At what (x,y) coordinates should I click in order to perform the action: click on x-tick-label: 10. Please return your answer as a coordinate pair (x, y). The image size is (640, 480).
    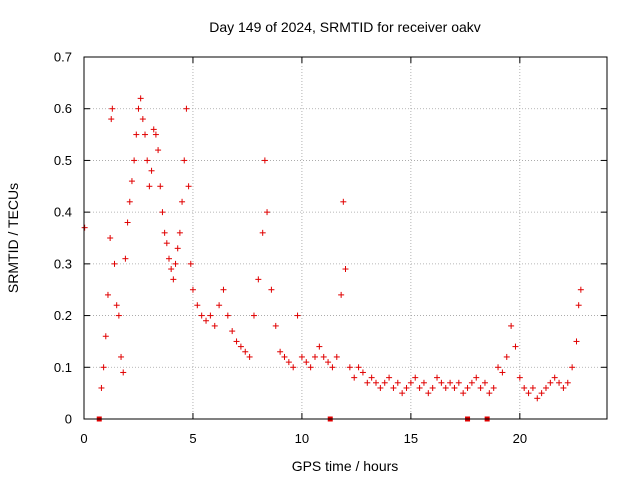
    Looking at the image, I should click on (302, 438).